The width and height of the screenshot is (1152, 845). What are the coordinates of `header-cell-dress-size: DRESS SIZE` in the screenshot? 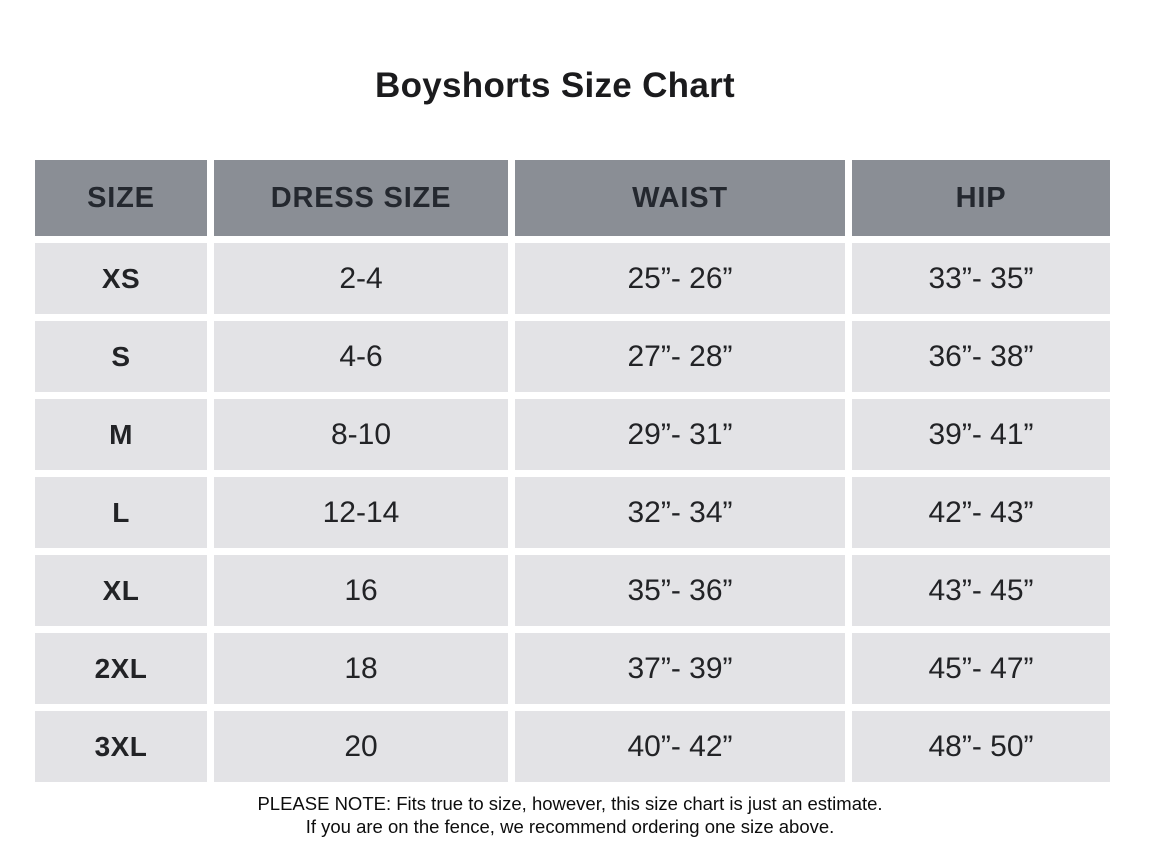 It's located at (361, 198).